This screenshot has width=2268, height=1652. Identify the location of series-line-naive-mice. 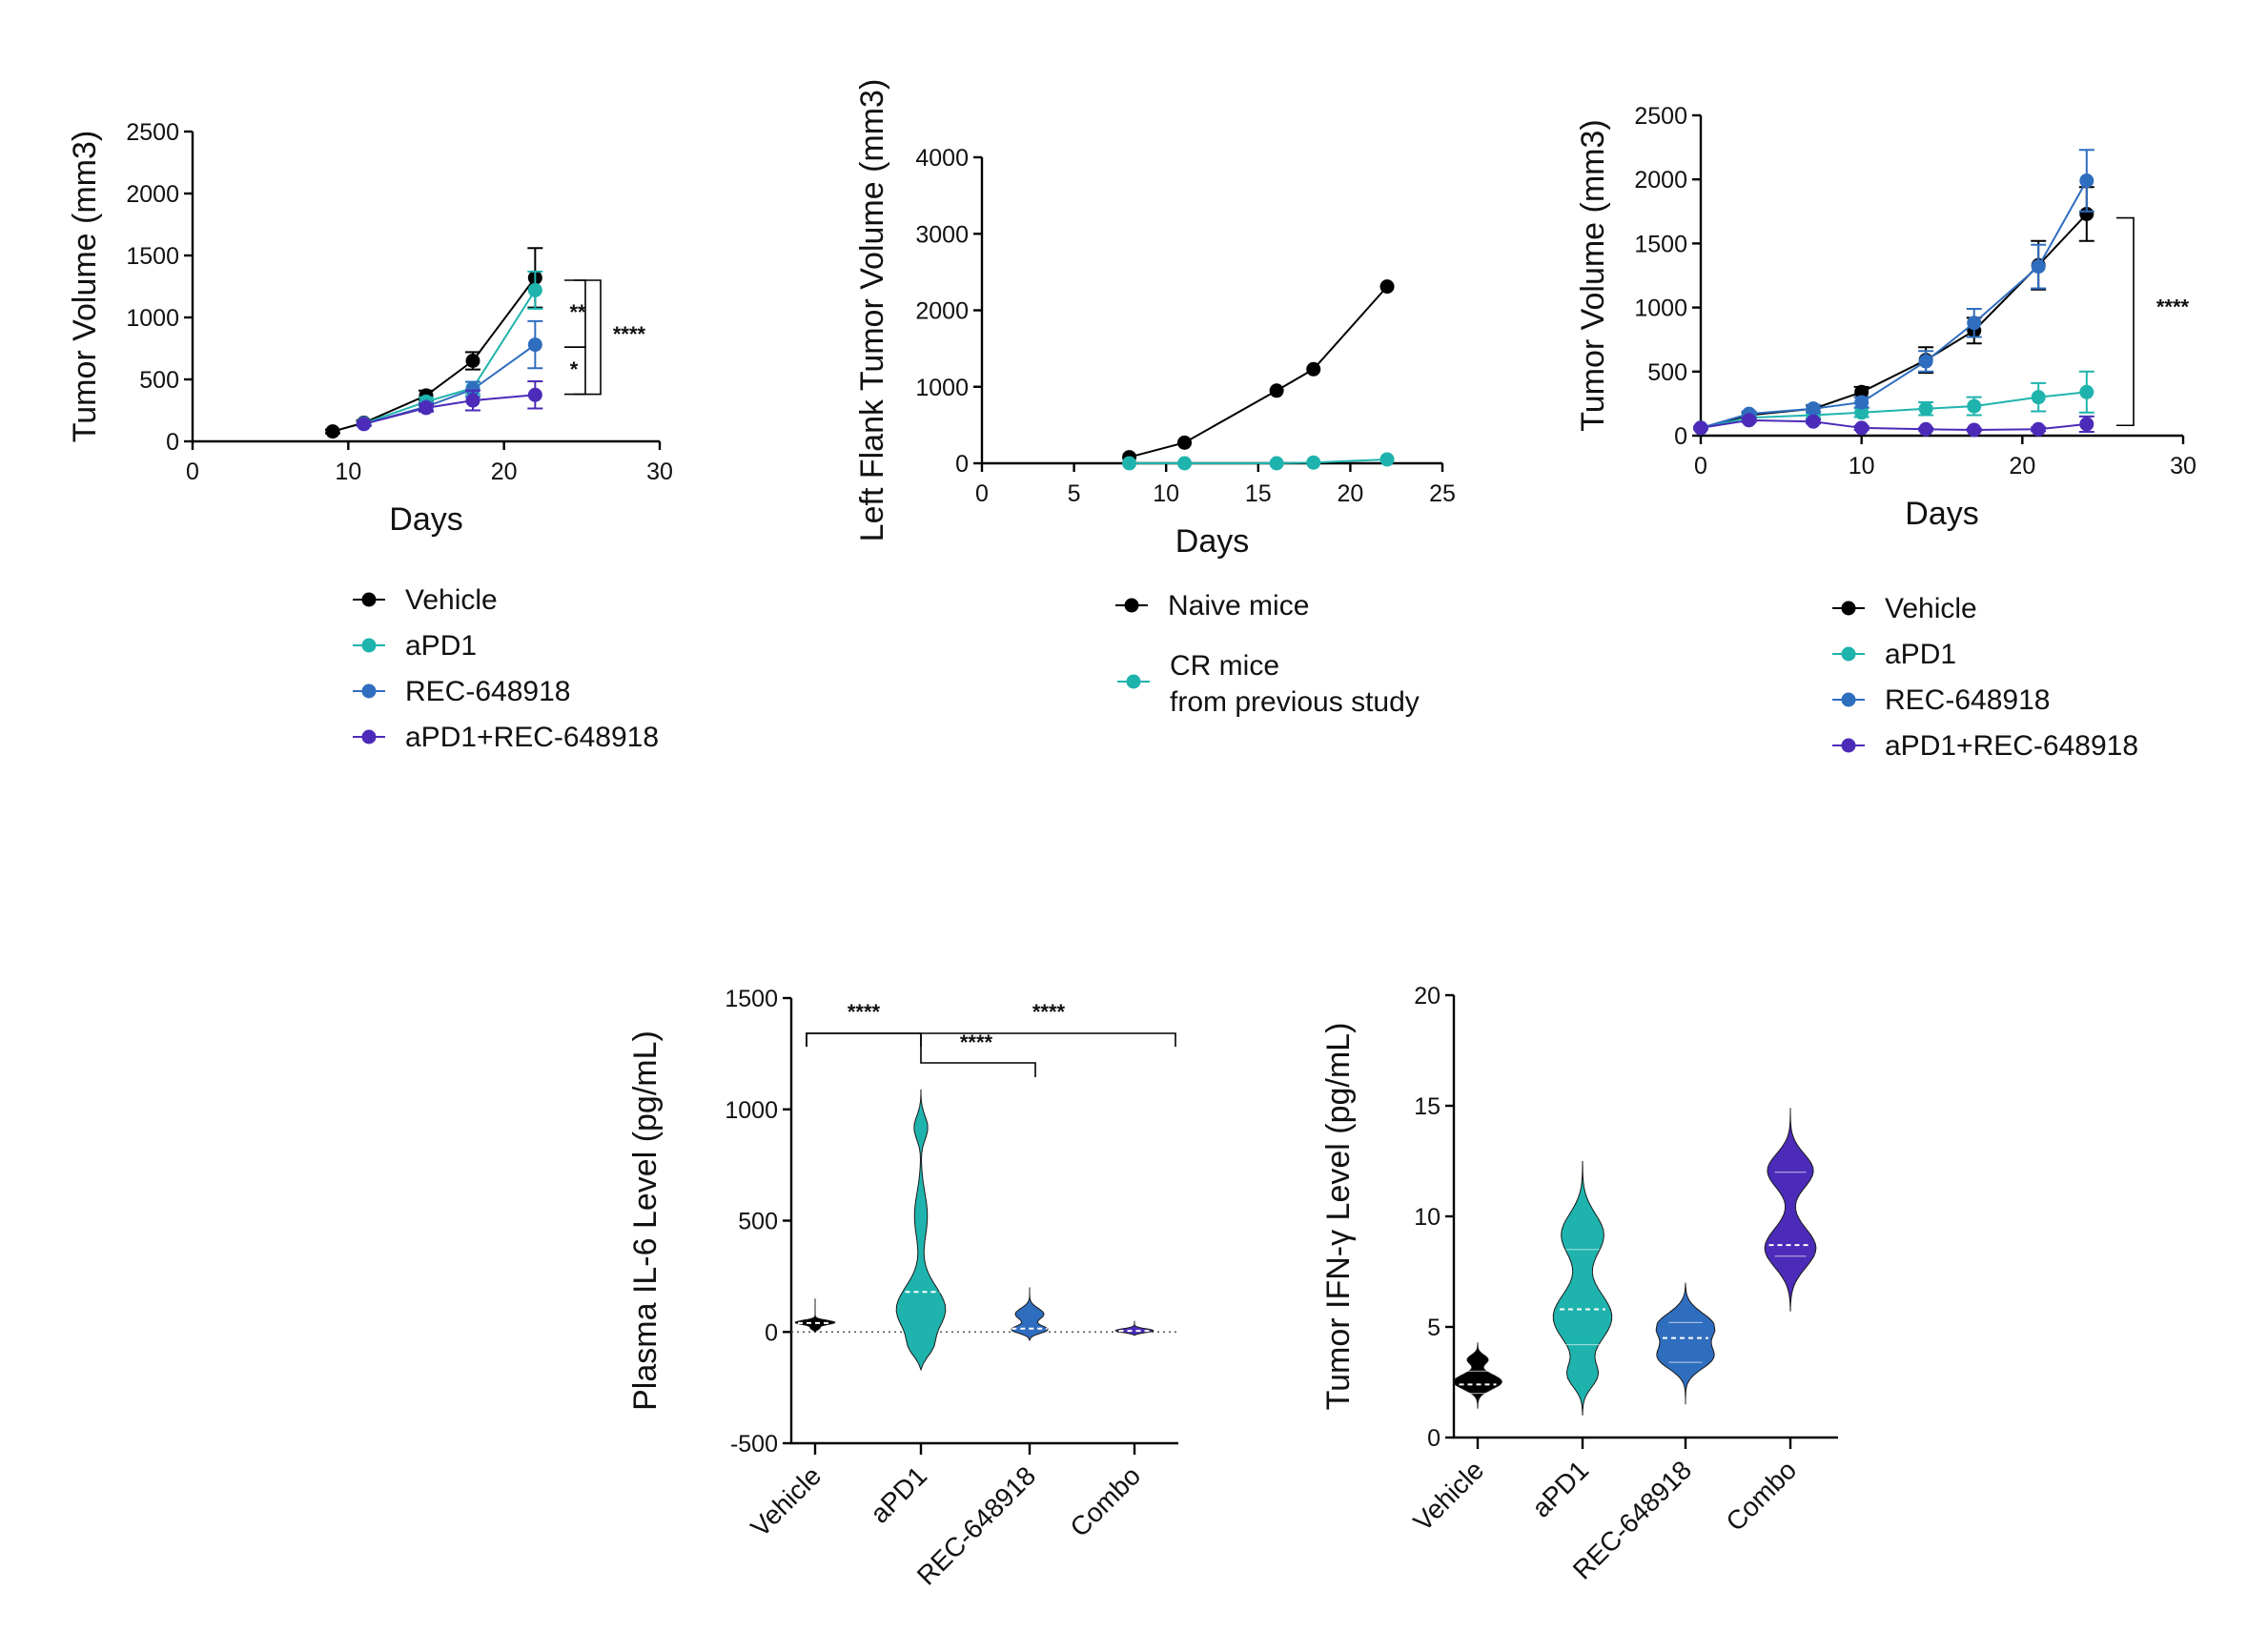
(1258, 372).